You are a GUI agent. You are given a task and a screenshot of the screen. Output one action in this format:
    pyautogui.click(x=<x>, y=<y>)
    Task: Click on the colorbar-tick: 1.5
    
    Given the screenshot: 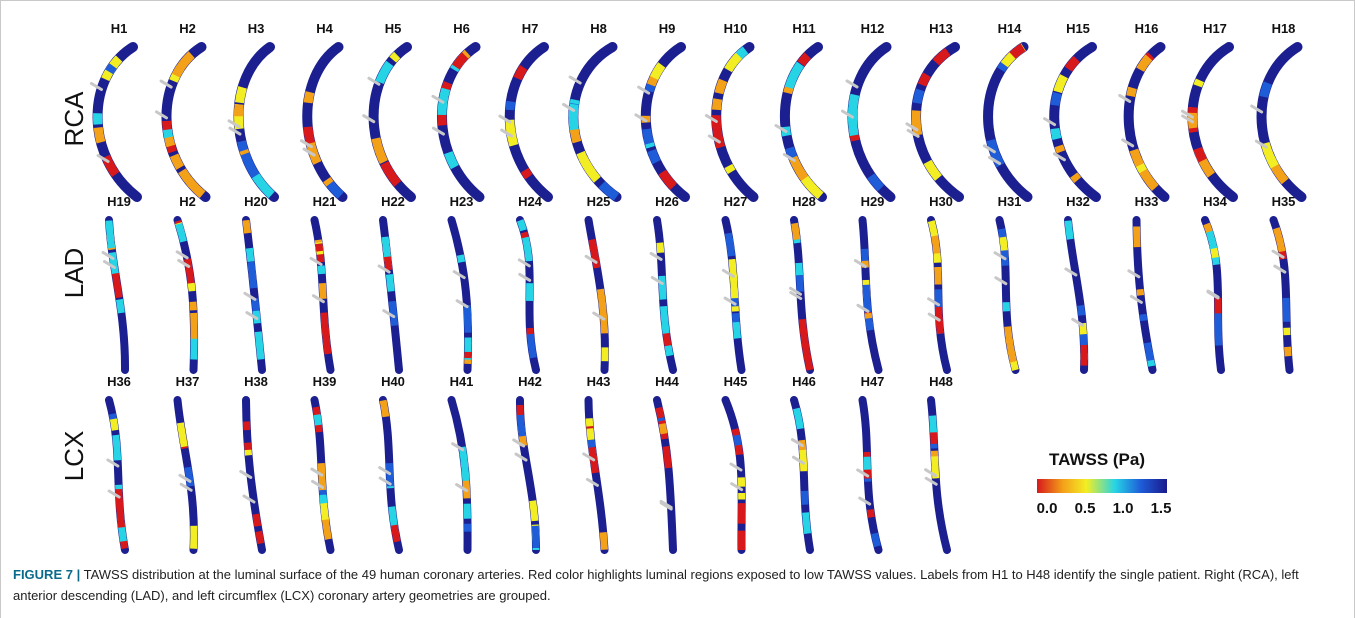 What is the action you would take?
    pyautogui.click(x=1161, y=508)
    